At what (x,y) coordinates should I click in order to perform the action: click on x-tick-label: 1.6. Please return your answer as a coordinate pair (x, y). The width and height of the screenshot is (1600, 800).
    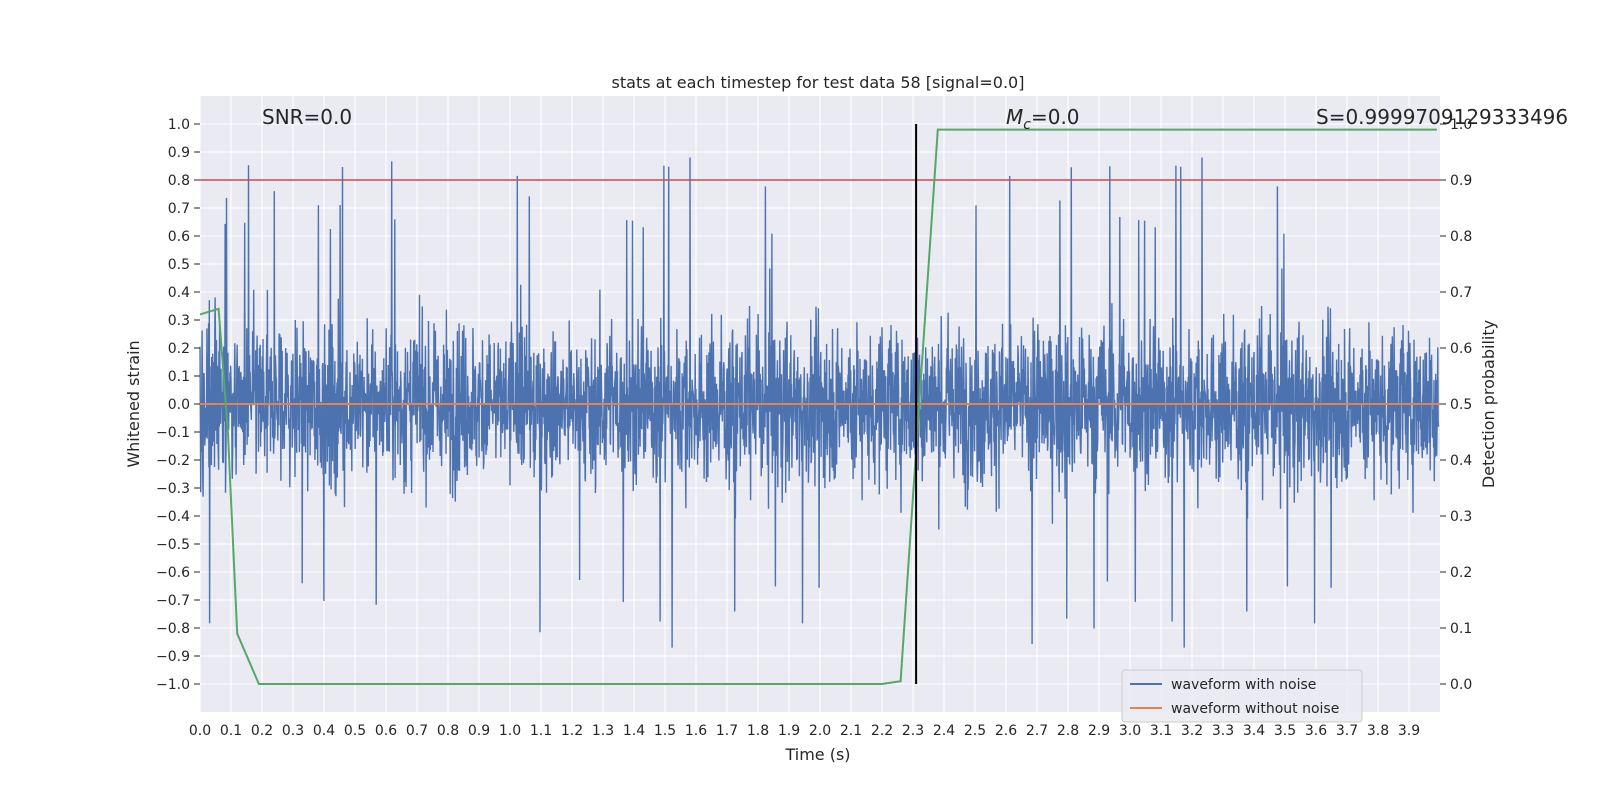
    Looking at the image, I should click on (696, 731).